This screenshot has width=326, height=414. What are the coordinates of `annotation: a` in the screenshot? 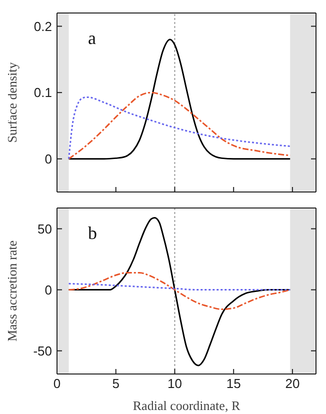 It's located at (92, 38).